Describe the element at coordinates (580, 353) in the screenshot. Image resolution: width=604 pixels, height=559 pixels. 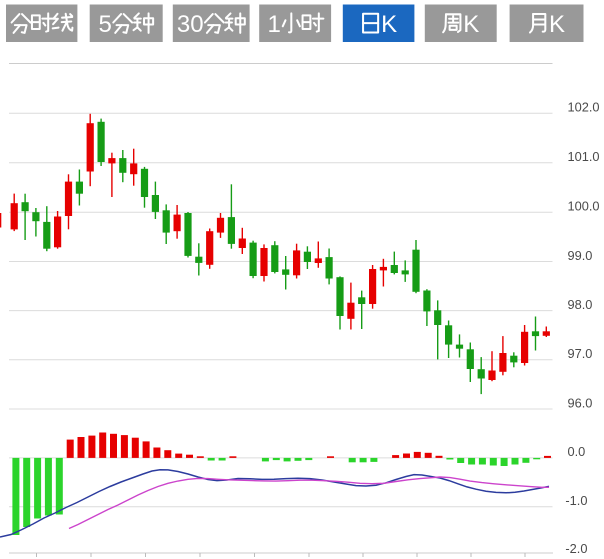
I see `svg-text: 97.0` at that location.